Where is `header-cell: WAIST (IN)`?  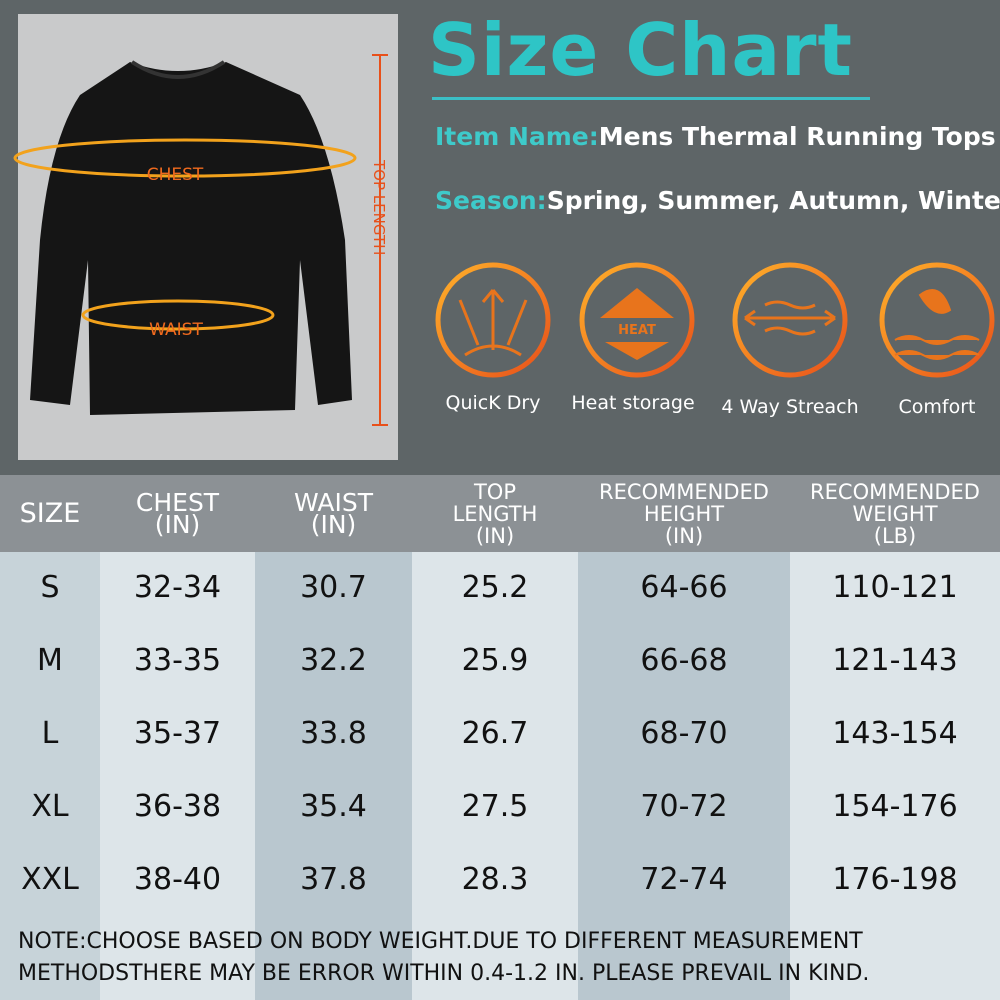 header-cell: WAIST (IN) is located at coordinates (333, 513).